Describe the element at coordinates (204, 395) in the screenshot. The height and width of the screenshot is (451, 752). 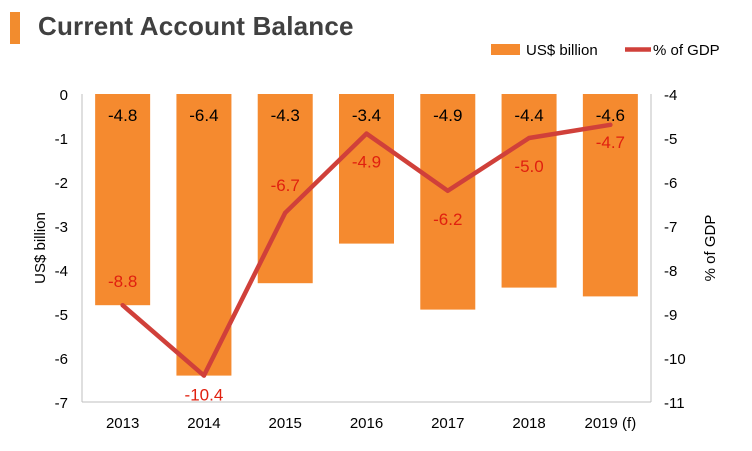
I see `line-data-label: -10.4` at that location.